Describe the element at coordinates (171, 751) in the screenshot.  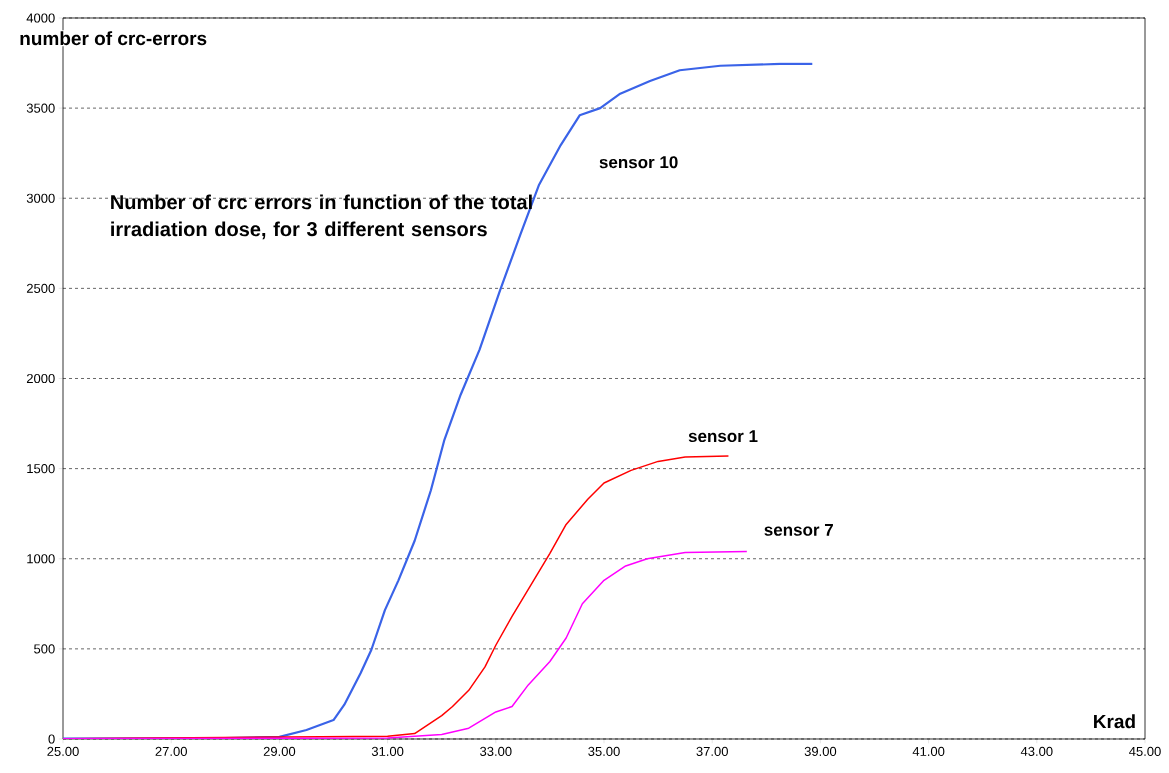
I see `x-tick-label: 27.00` at that location.